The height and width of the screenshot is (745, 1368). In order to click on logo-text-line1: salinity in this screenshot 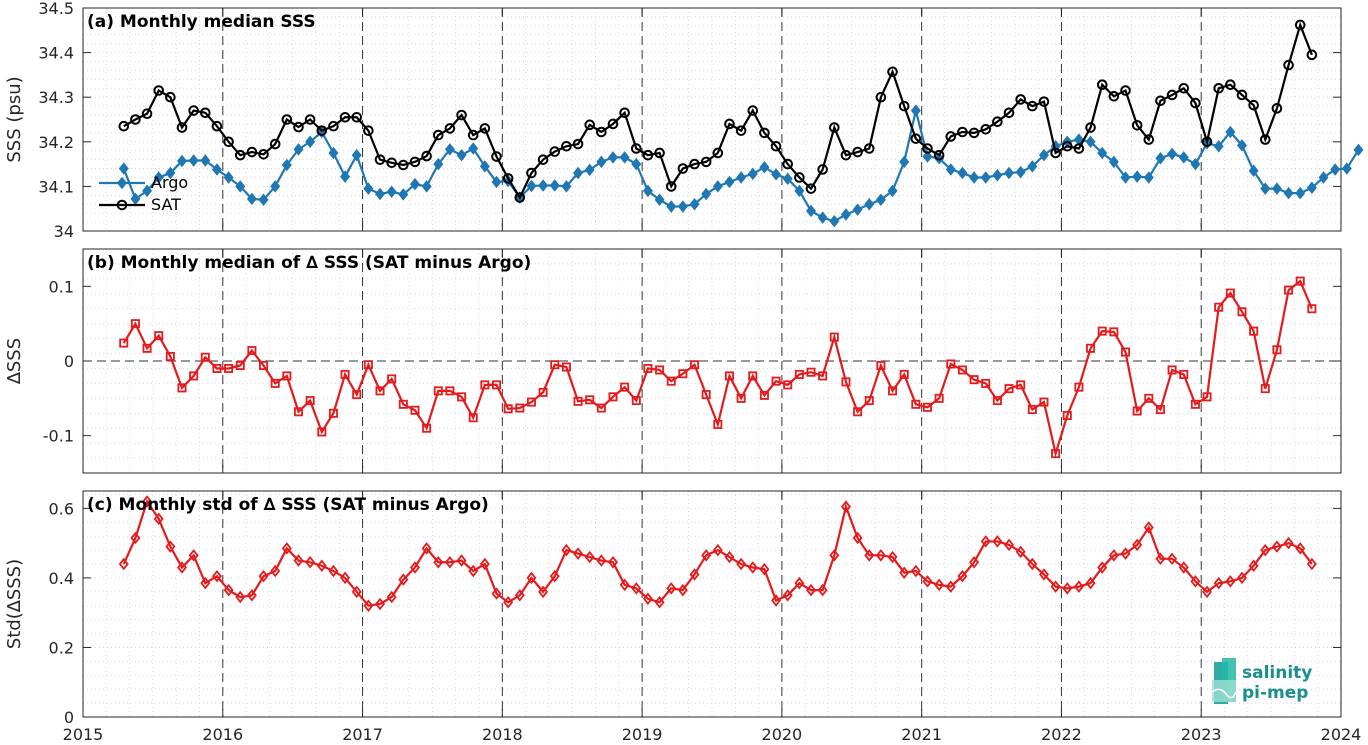, I will do `click(1277, 673)`.